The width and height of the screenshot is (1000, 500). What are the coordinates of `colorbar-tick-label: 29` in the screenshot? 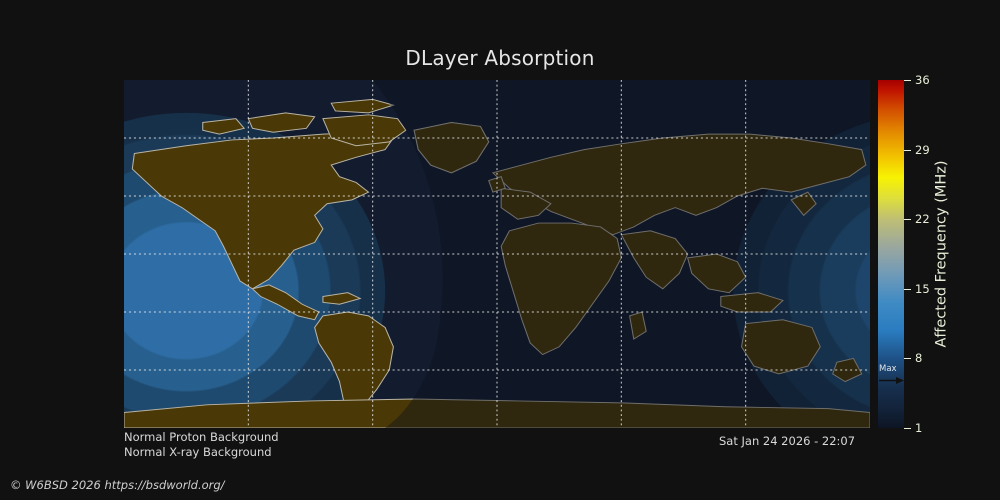 It's located at (922, 149).